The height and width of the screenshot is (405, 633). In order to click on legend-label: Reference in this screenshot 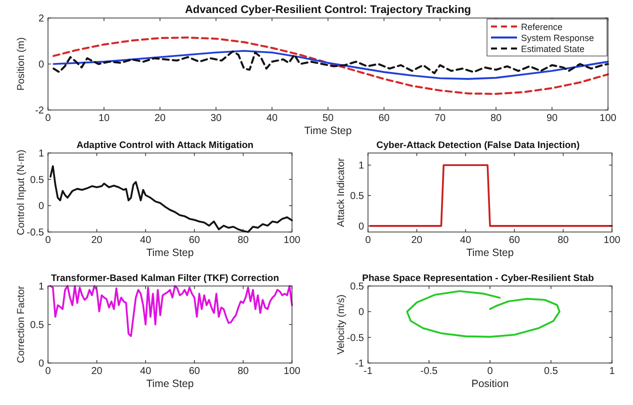, I will do `click(542, 27)`.